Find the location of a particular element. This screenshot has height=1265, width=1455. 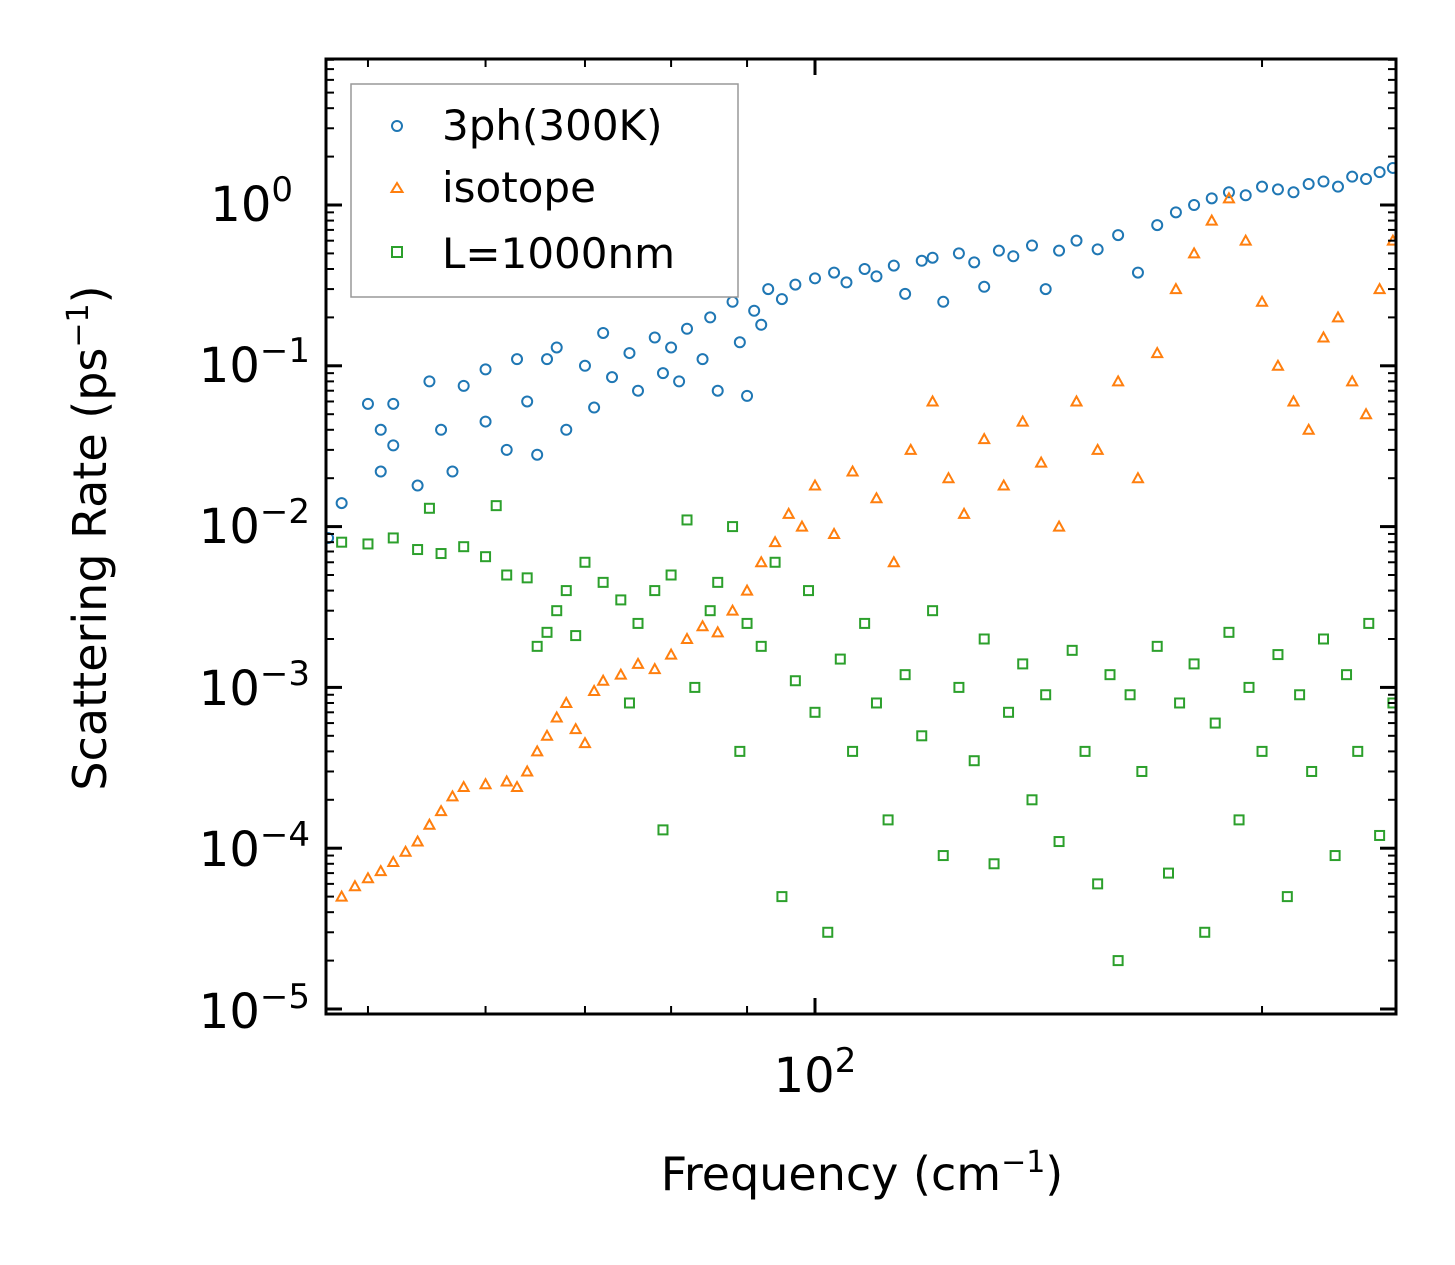

y-tick-label-1e-4: 10⁻⁴ is located at coordinates (254, 846).